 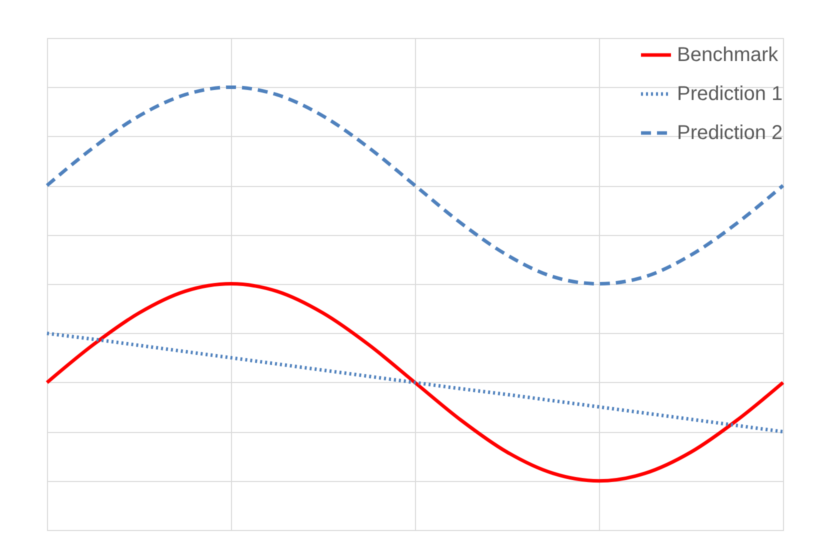 I want to click on legend-label: Prediction 1, so click(x=730, y=94).